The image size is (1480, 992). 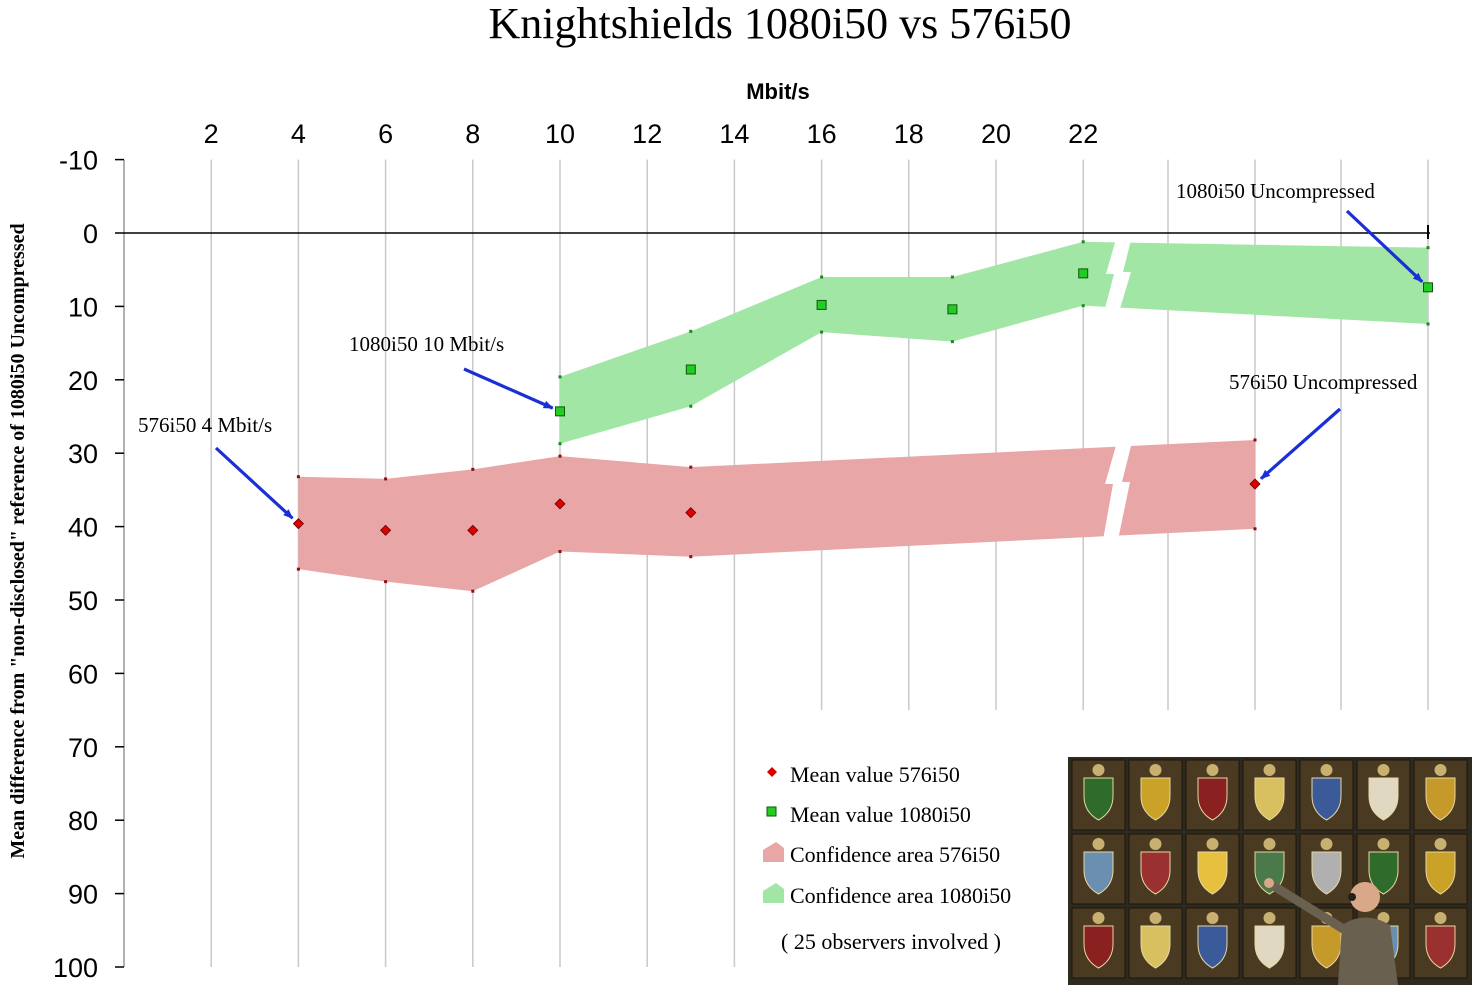 I want to click on presenter-arm, so click(x=1308, y=907).